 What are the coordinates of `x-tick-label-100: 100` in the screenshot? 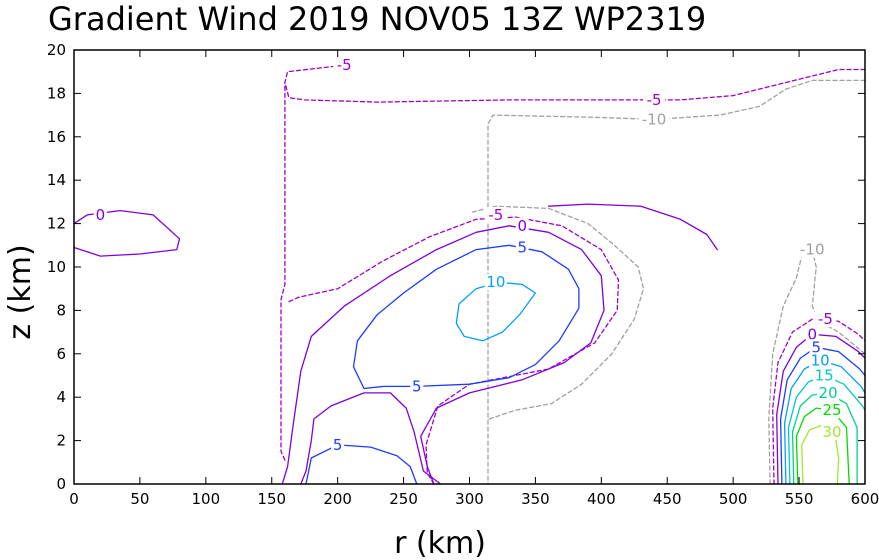 It's located at (206, 499).